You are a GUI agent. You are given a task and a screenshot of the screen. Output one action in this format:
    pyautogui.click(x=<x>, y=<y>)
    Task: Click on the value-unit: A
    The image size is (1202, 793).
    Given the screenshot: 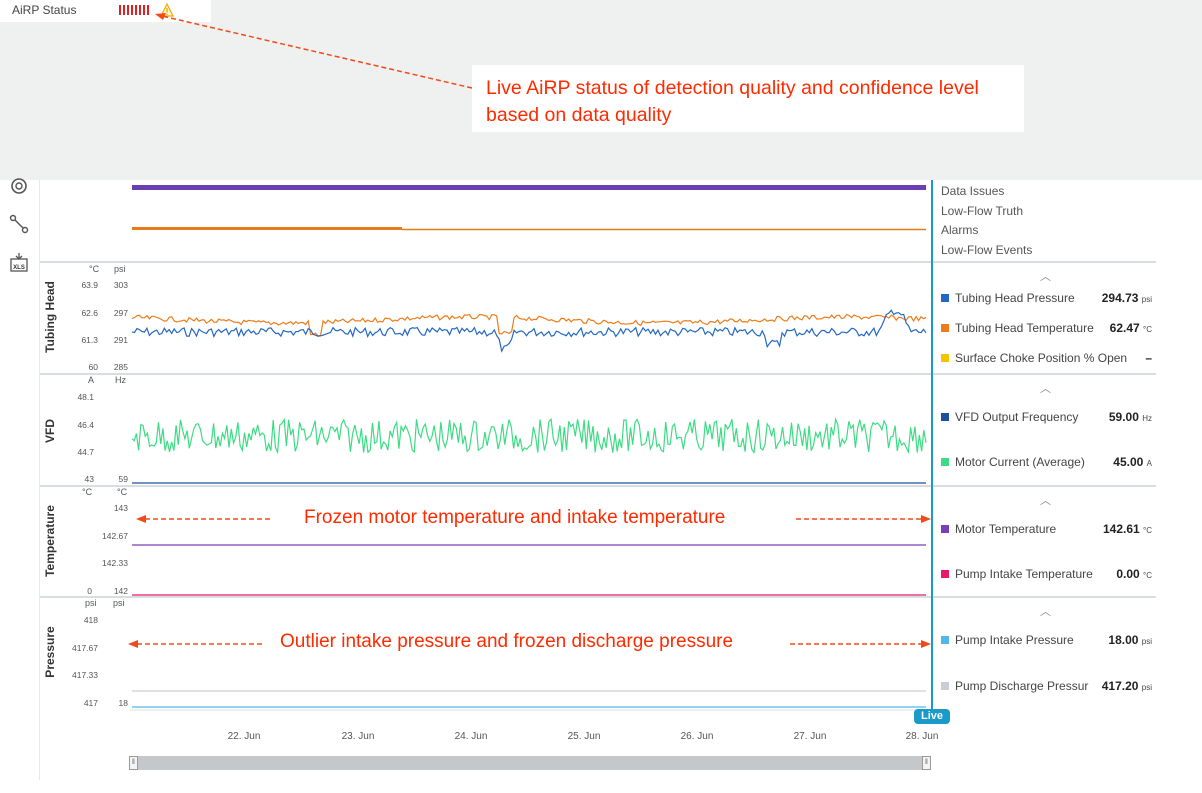 What is the action you would take?
    pyautogui.click(x=1149, y=463)
    